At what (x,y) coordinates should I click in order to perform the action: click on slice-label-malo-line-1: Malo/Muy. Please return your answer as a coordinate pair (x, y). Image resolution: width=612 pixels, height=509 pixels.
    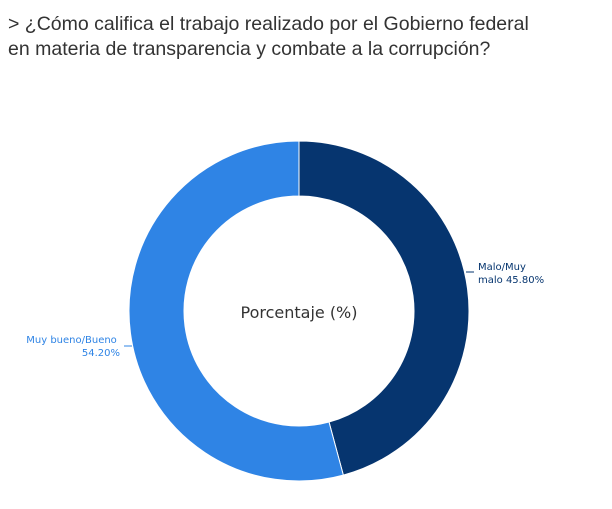
    Looking at the image, I should click on (502, 267).